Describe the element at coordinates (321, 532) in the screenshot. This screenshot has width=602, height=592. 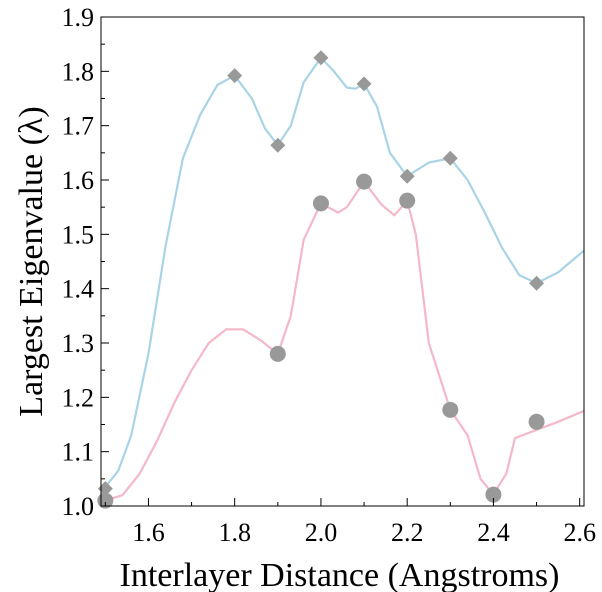
I see `x-tick-label: 2.0` at that location.